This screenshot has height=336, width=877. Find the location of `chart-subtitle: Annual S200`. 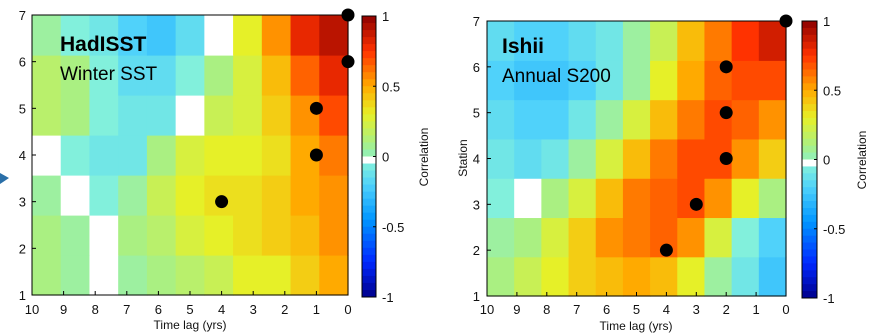

chart-subtitle: Annual S200 is located at coordinates (556, 76).